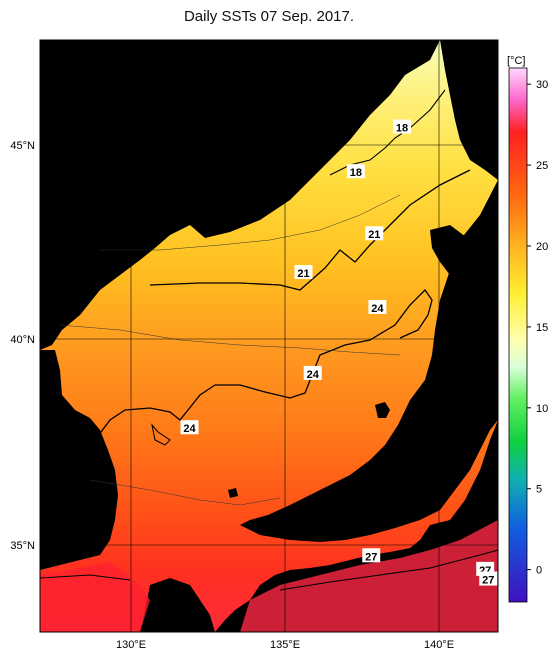 This screenshot has width=558, height=657. Describe the element at coordinates (539, 490) in the screenshot. I see `colorbar-tick-label: 5` at that location.